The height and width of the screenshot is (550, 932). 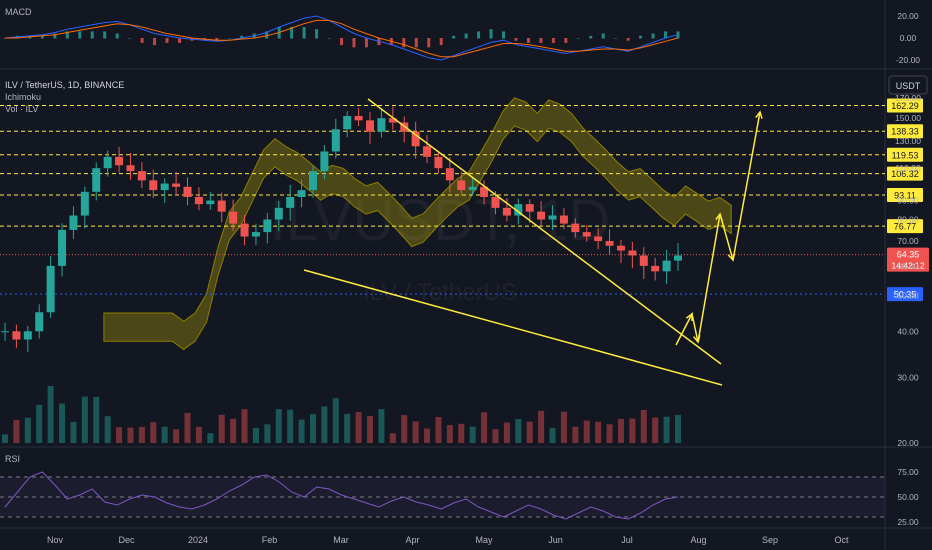 I want to click on time-tick-label: Nov, so click(x=55, y=540).